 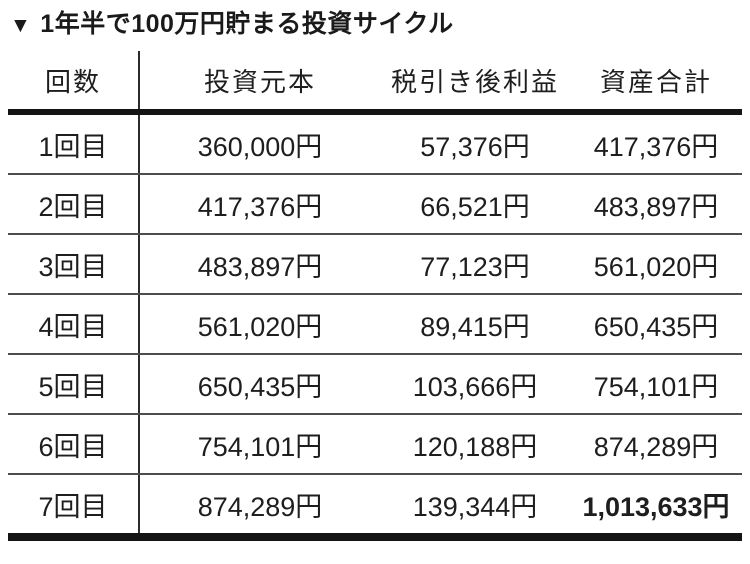 What do you see at coordinates (74, 205) in the screenshot?
I see `cell-count: 2回目` at bounding box center [74, 205].